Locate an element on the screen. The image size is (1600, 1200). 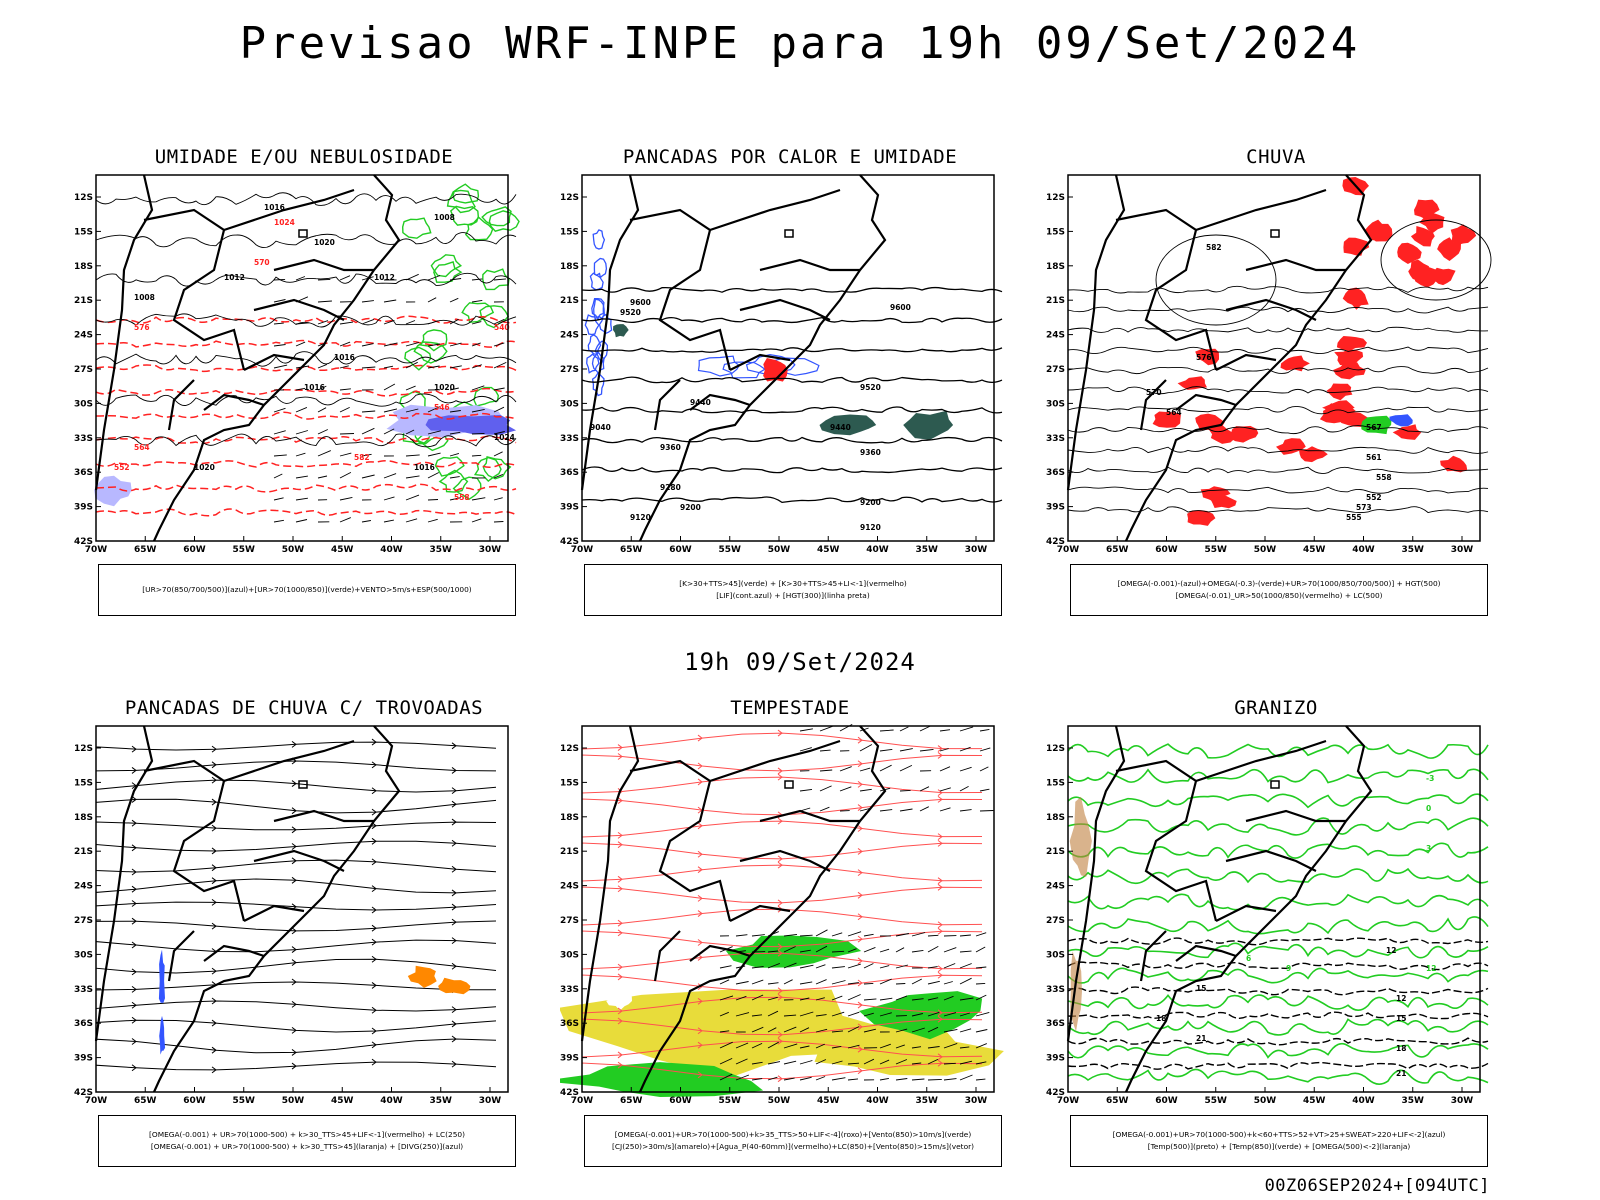
panel-title: PANCADAS DE CHUVA C/ TROVOADAS is located at coordinates (304, 708).